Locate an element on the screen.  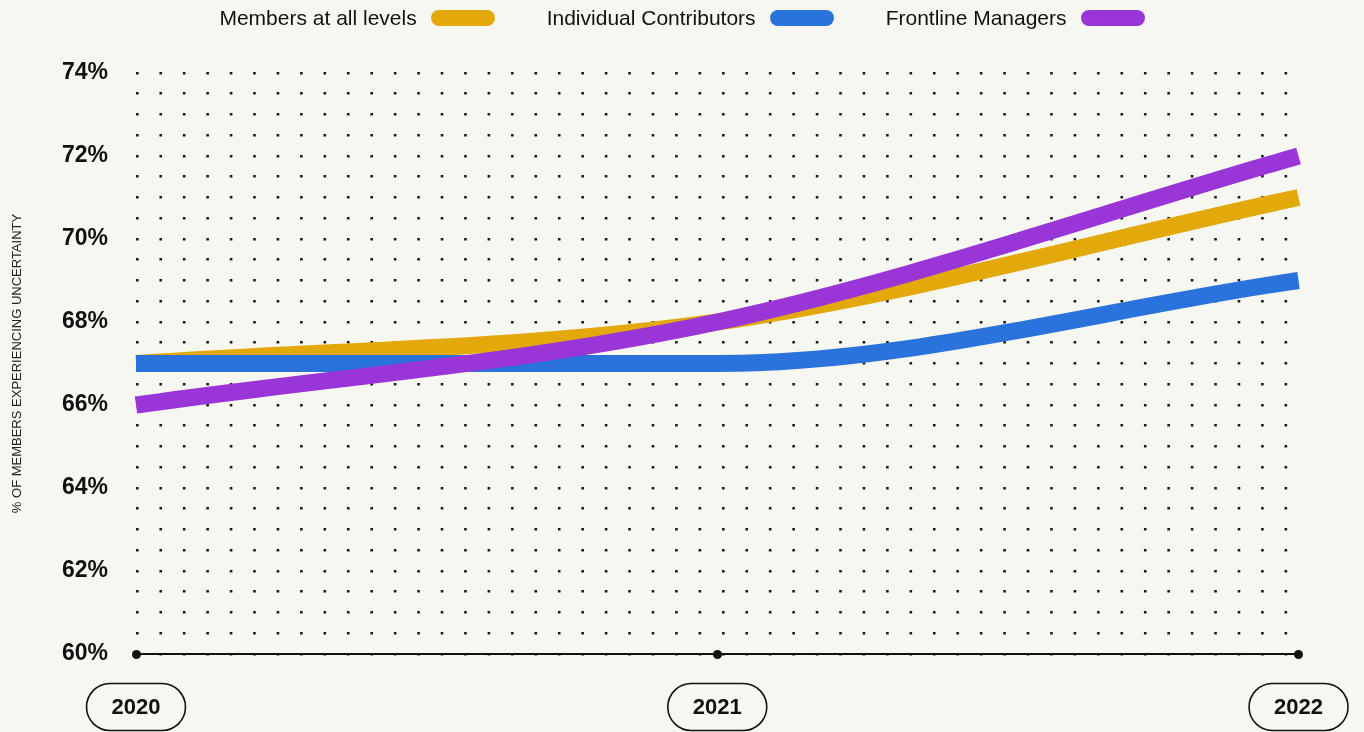
y-tick-label: 66% is located at coordinates (84, 403).